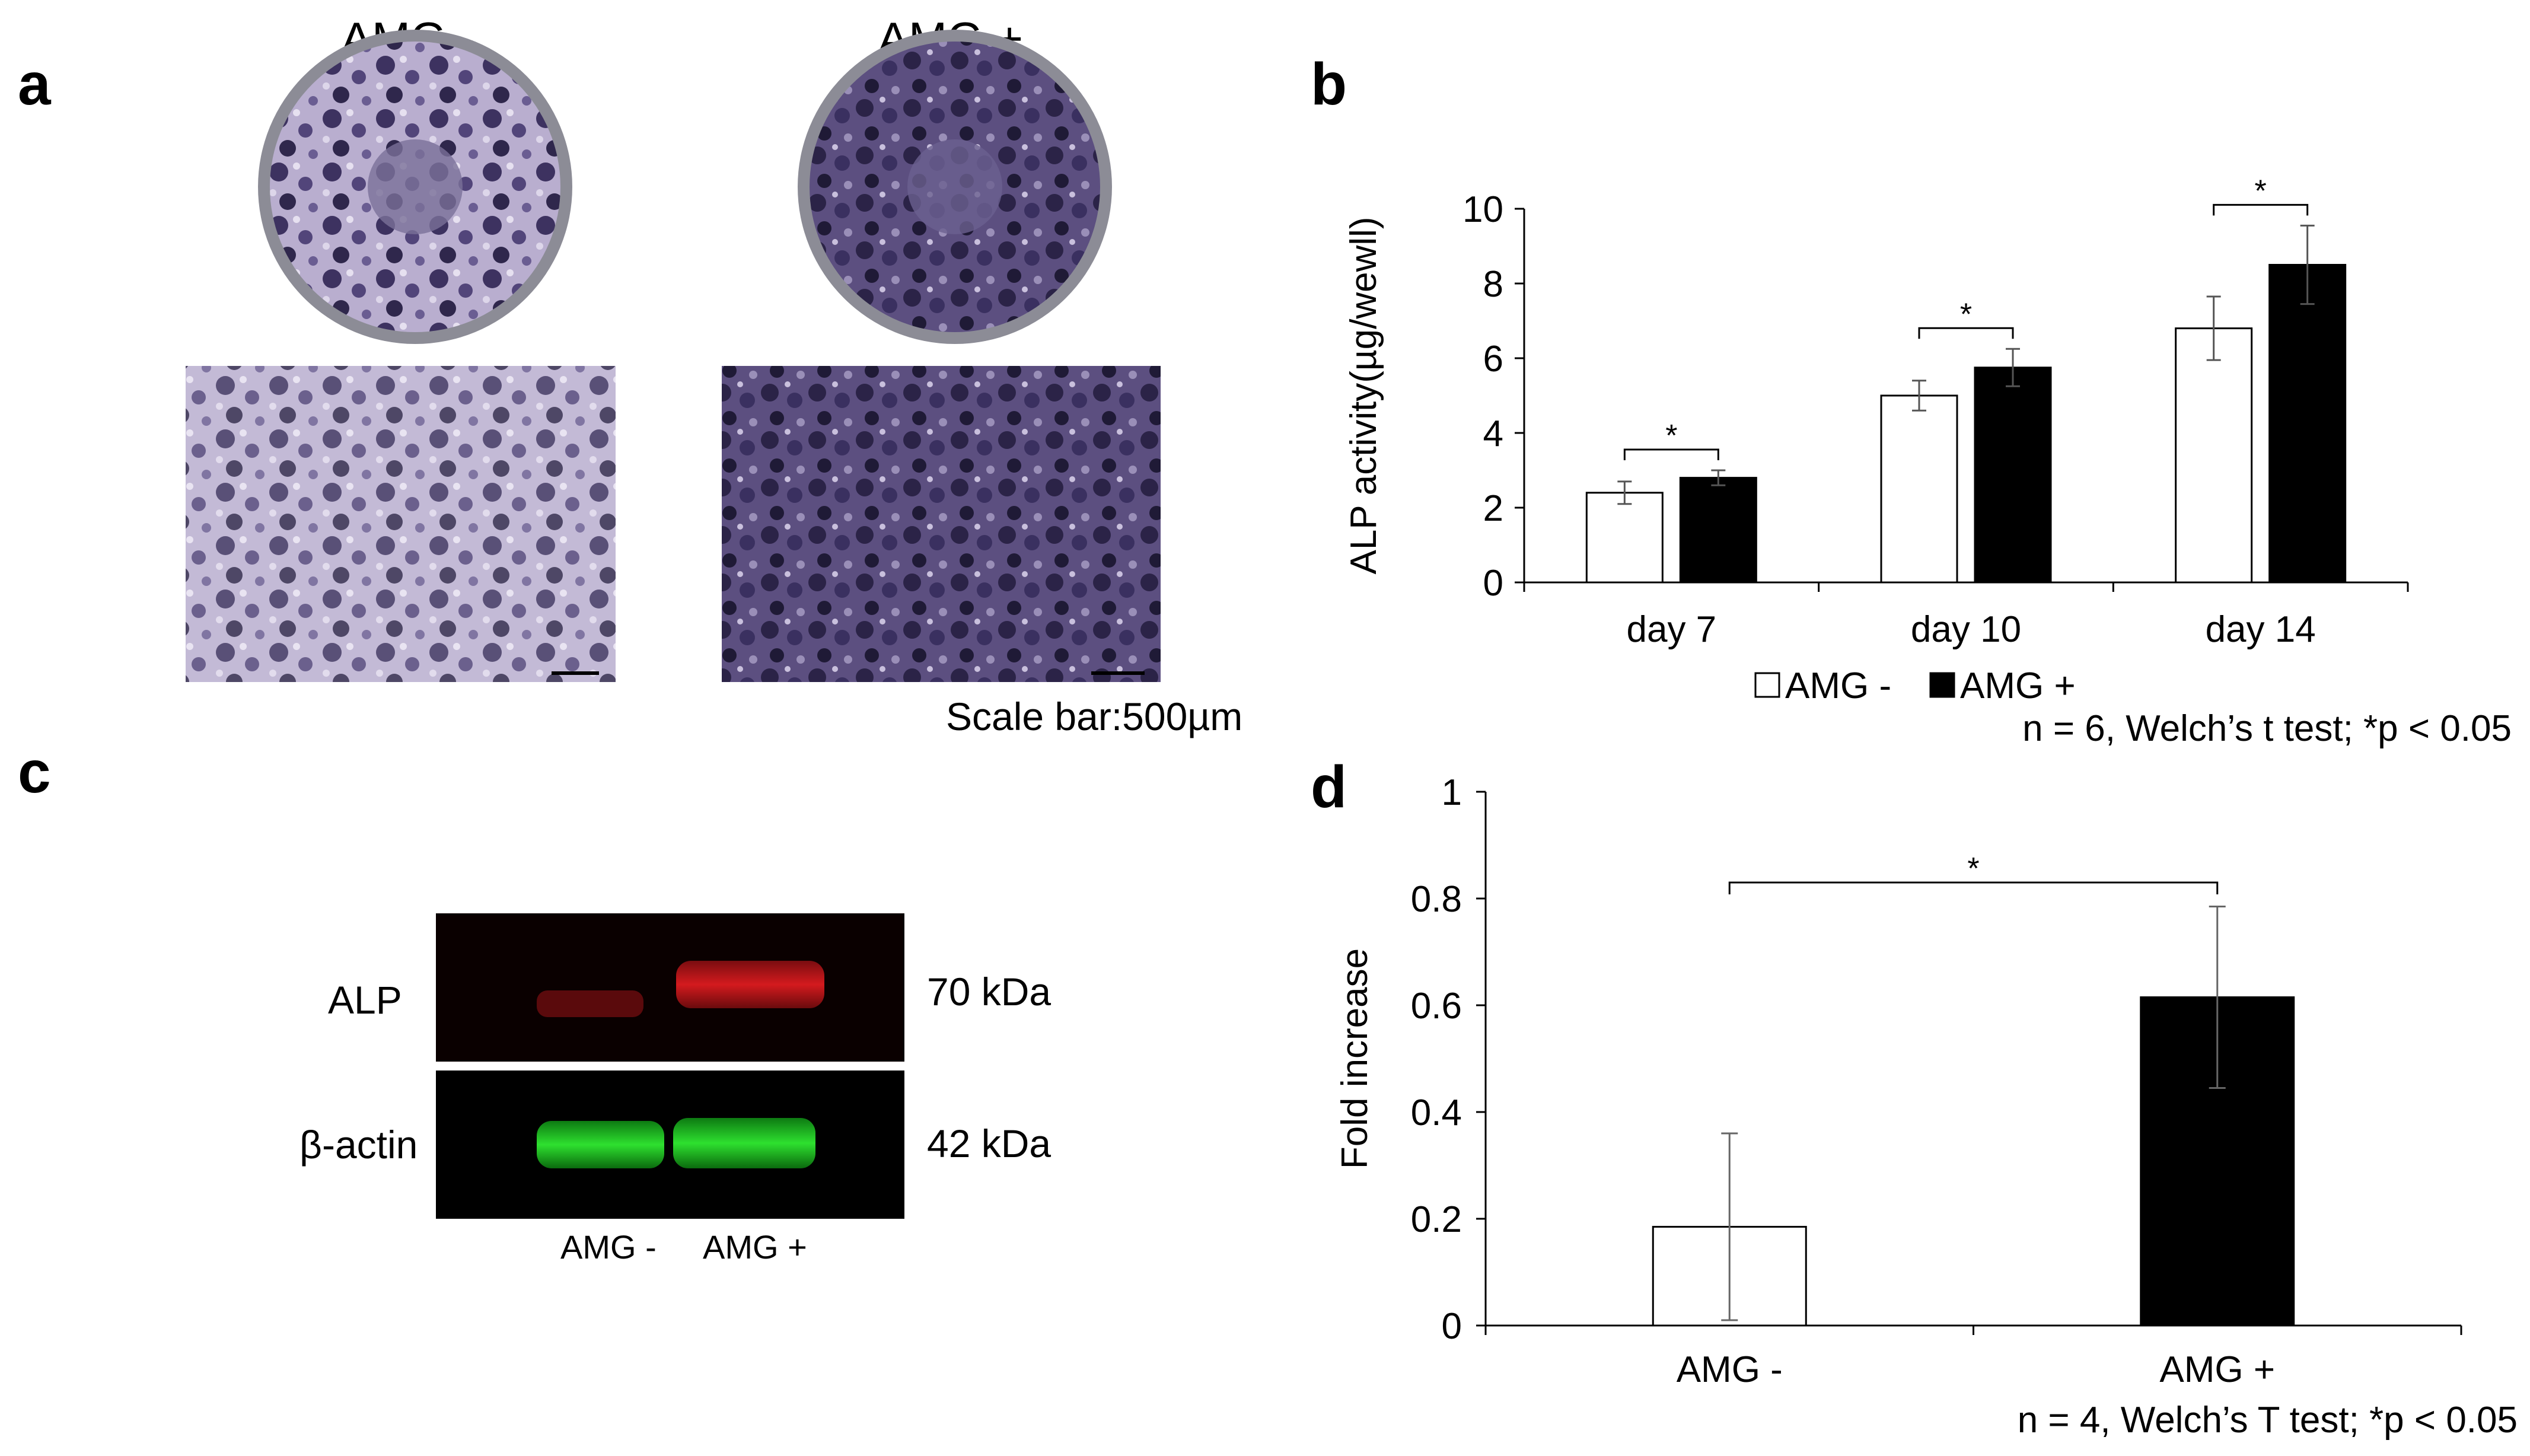  I want to click on y-tick-label: 1, so click(1452, 792).